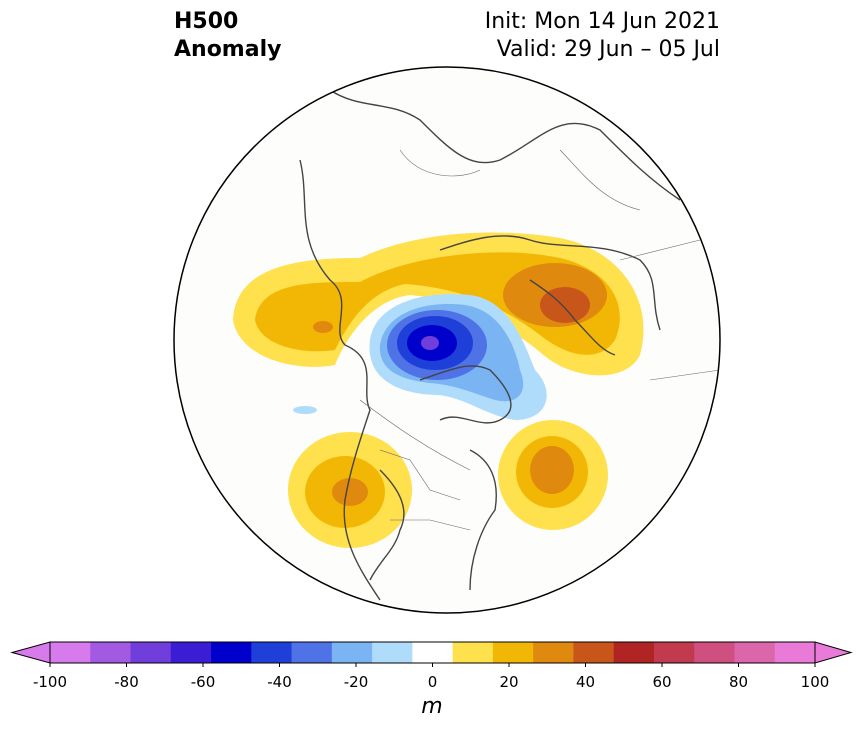 The height and width of the screenshot is (732, 863). What do you see at coordinates (203, 682) in the screenshot?
I see `colorbar-tick-label: -60` at bounding box center [203, 682].